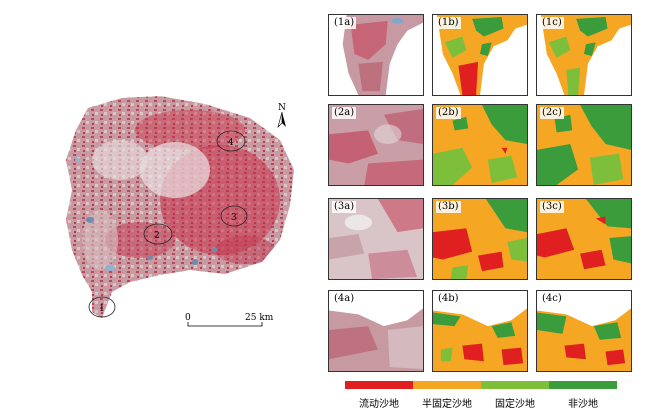 This screenshot has width=650, height=415. I want to click on north-label: N, so click(282, 108).